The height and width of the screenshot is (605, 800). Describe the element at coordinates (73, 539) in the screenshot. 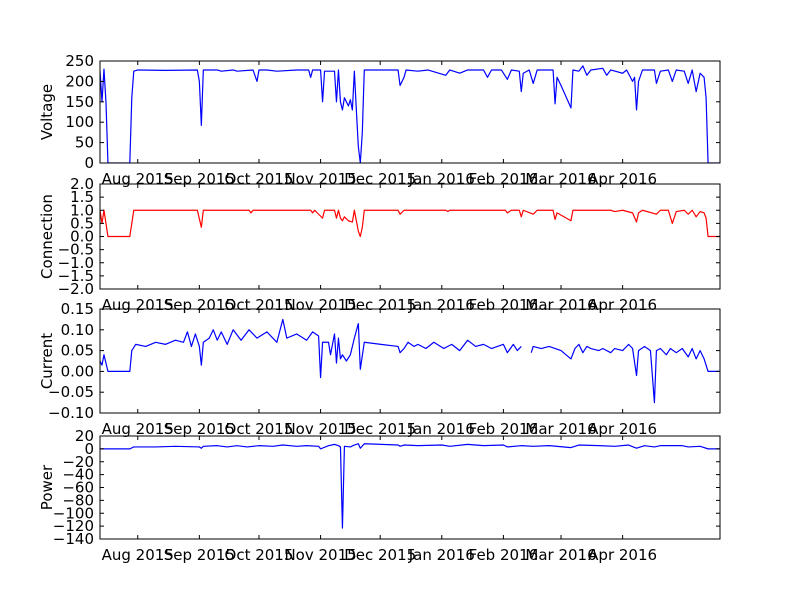

I see `y-tick-label: −140` at that location.